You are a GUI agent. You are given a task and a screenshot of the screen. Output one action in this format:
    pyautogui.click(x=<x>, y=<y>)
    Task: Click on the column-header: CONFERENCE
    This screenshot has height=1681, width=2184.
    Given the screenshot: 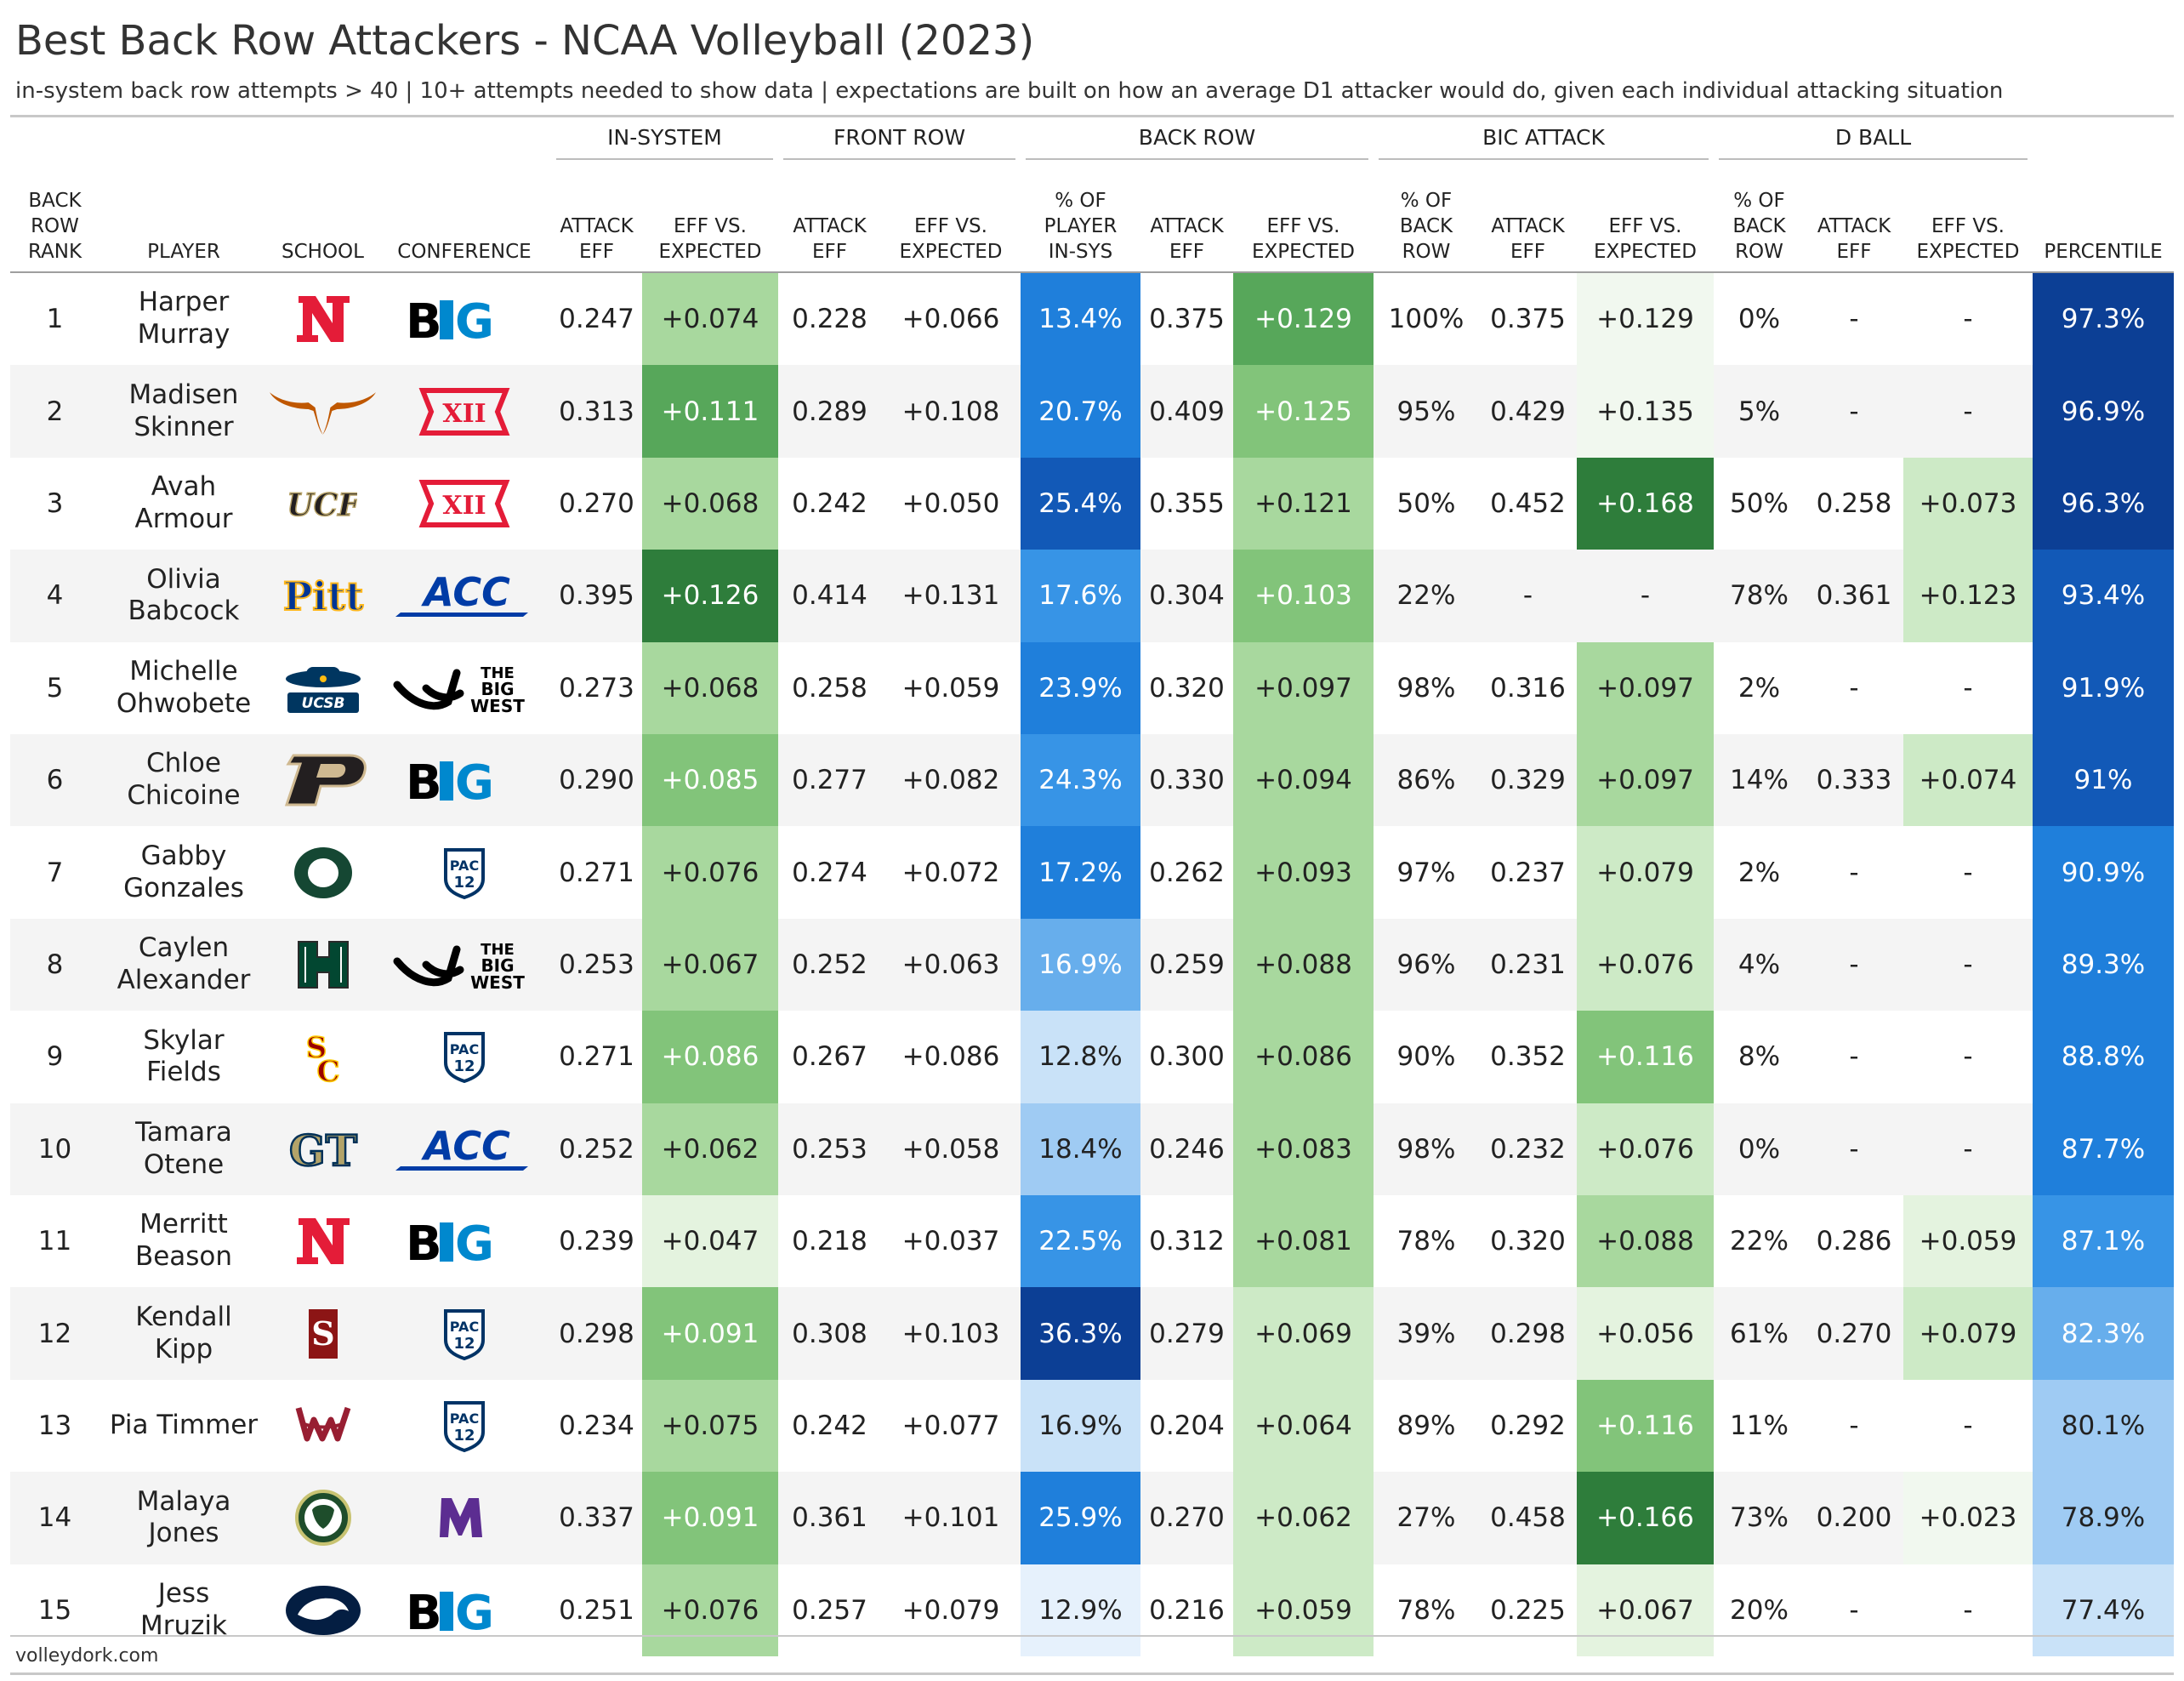 What is the action you would take?
    pyautogui.click(x=464, y=252)
    